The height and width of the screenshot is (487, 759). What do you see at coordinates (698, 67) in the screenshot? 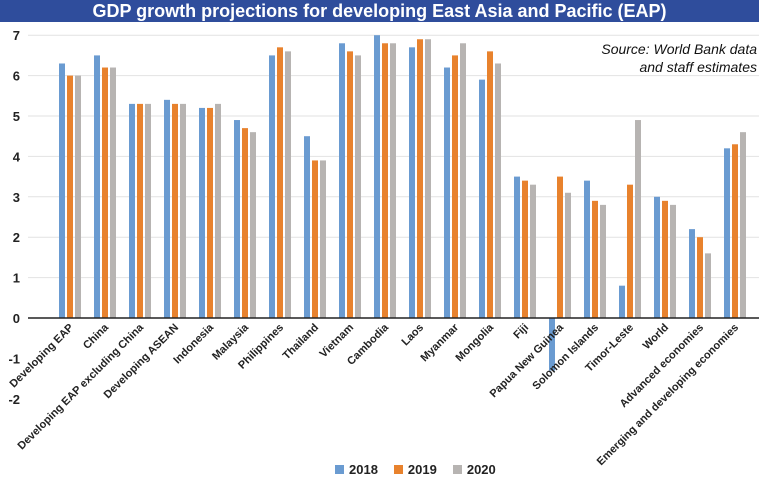
I see `source-line-2: and staff estimates` at bounding box center [698, 67].